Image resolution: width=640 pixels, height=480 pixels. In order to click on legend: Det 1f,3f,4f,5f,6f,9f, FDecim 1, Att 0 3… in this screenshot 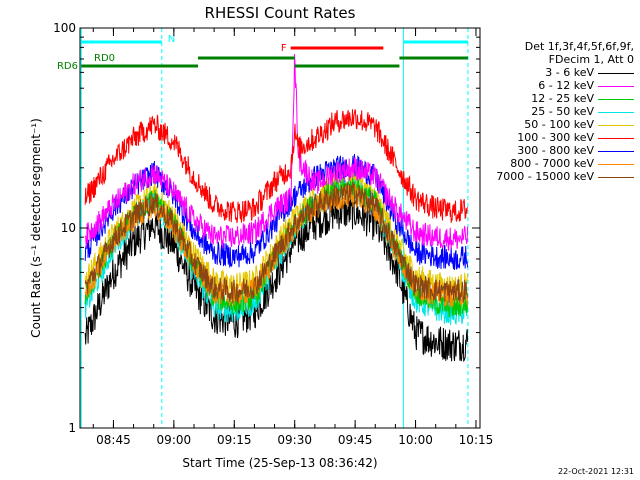, I will do `click(554, 111)`.